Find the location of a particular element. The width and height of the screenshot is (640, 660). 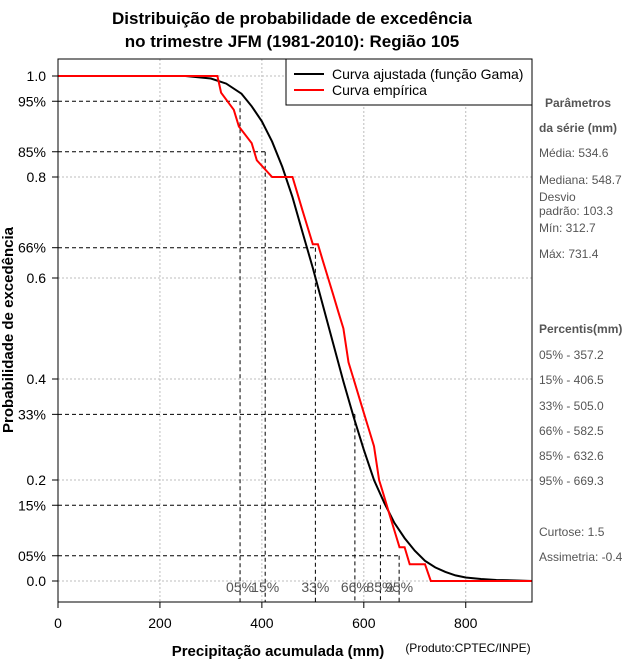

percentile-label-85%: 85% is located at coordinates (380, 587).